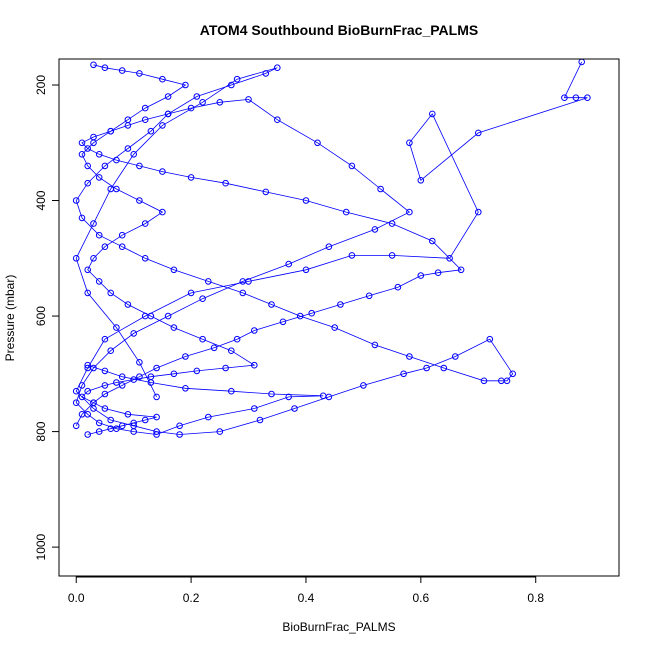 The height and width of the screenshot is (650, 650). Describe the element at coordinates (76, 598) in the screenshot. I see `x-tick-label: 0.0` at that location.